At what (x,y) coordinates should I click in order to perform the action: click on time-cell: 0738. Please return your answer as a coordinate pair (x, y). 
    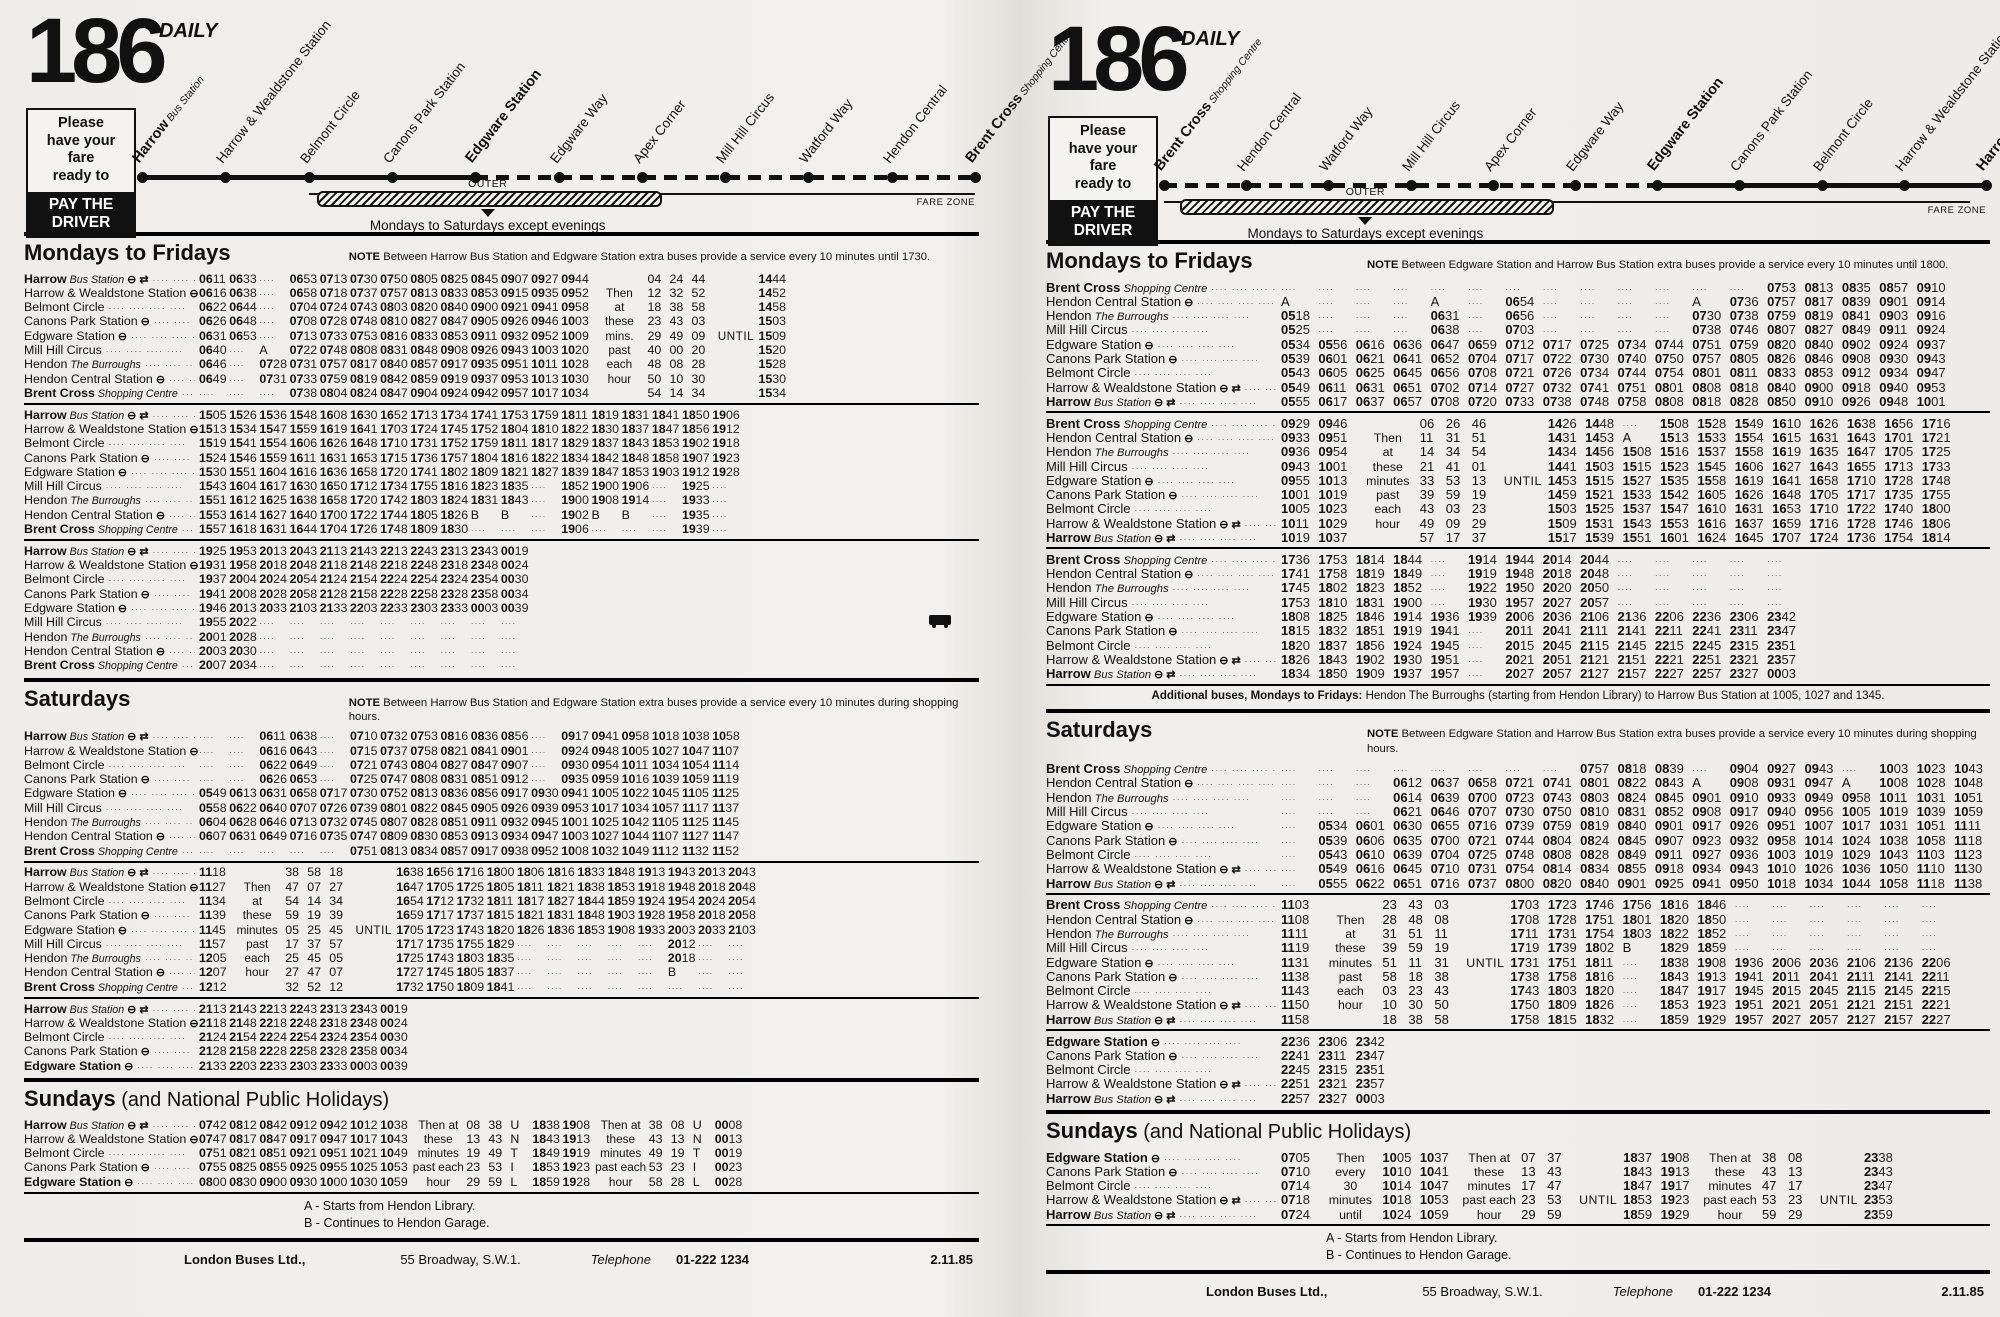
    Looking at the image, I should click on (1710, 329).